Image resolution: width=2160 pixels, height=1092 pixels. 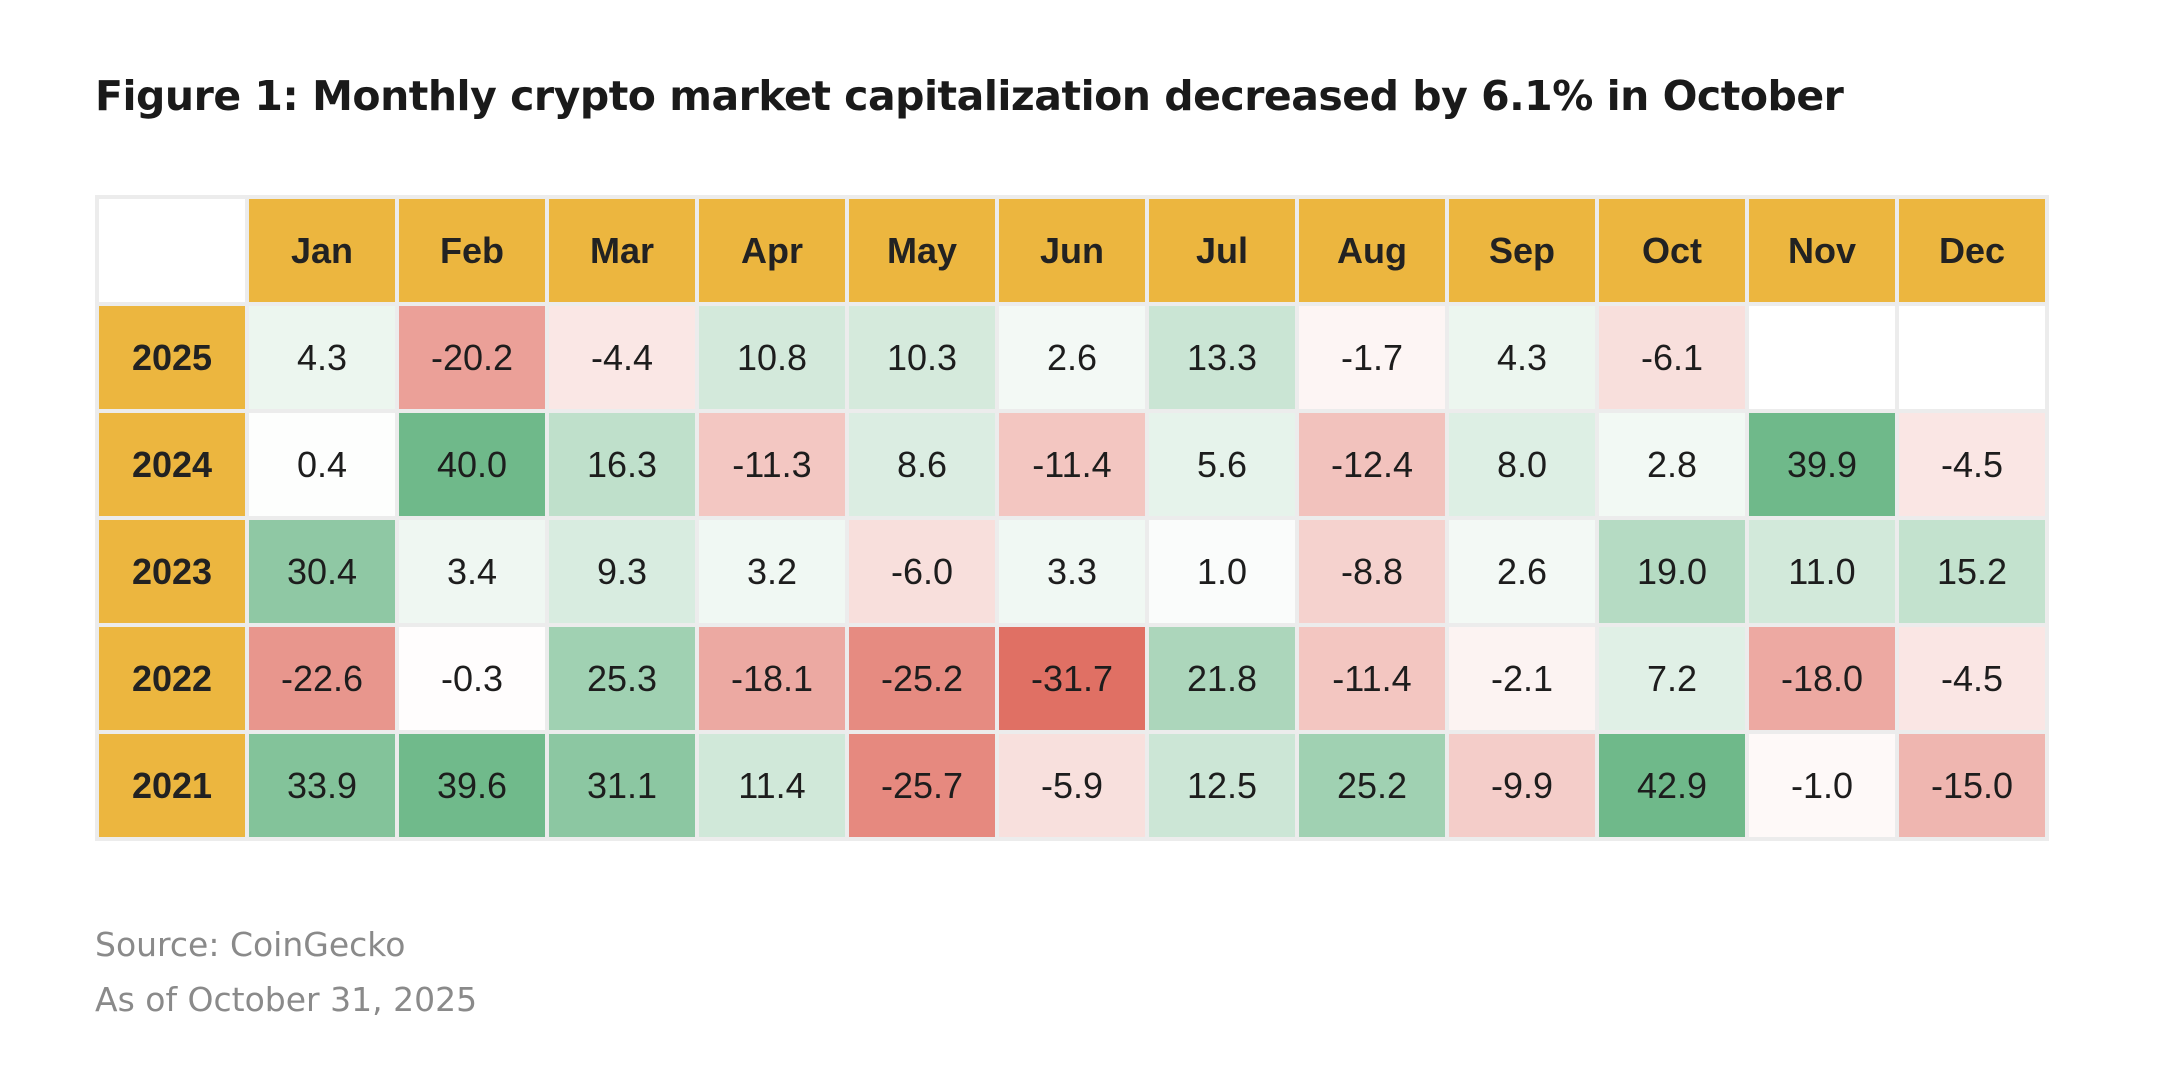 I want to click on heatmap-cell-2024-oct: 2.8, so click(x=1672, y=464).